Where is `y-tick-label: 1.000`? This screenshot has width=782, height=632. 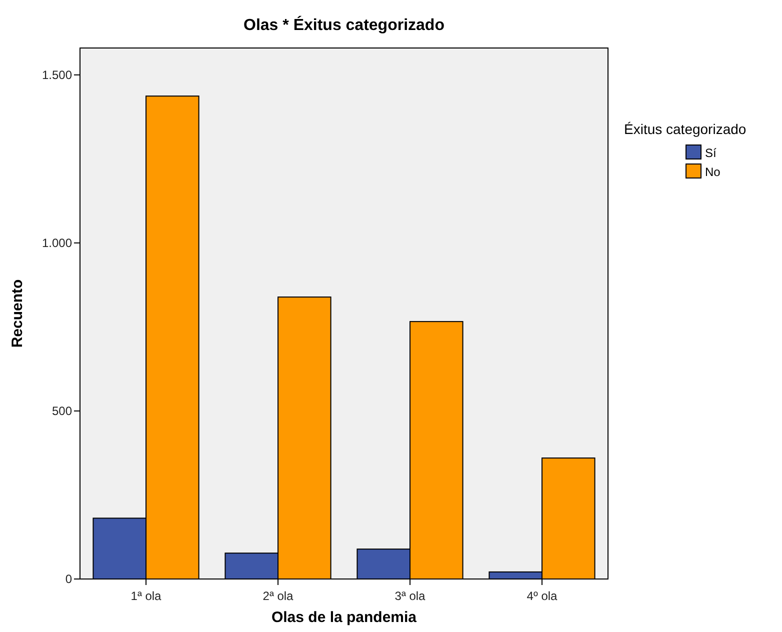
y-tick-label: 1.000 is located at coordinates (57, 243).